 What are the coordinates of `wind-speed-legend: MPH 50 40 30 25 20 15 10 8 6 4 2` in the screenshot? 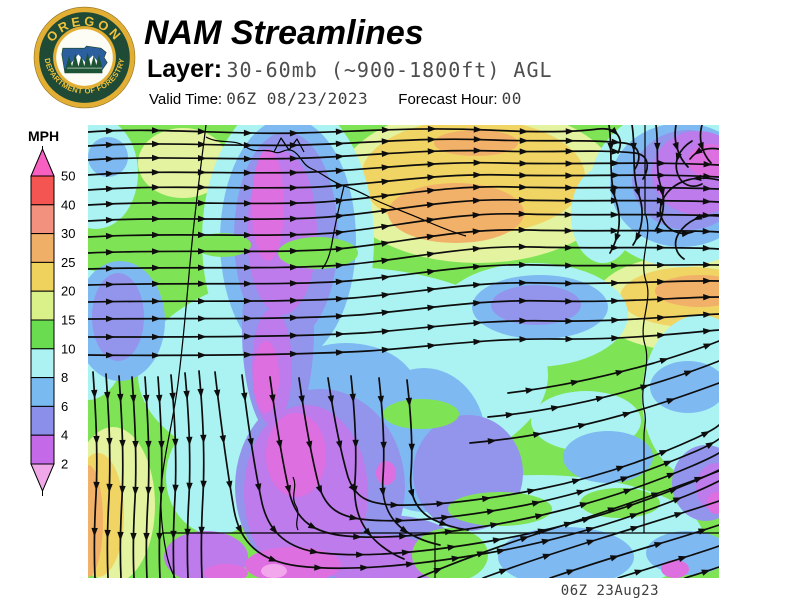 It's located at (50, 317).